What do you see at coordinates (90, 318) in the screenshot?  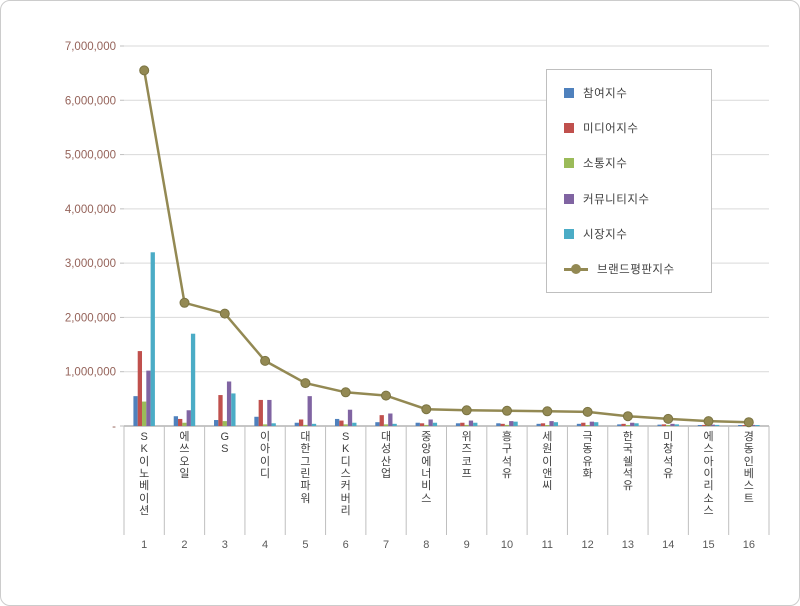 I see `y-axis-tick-label: 2,000,000` at bounding box center [90, 318].